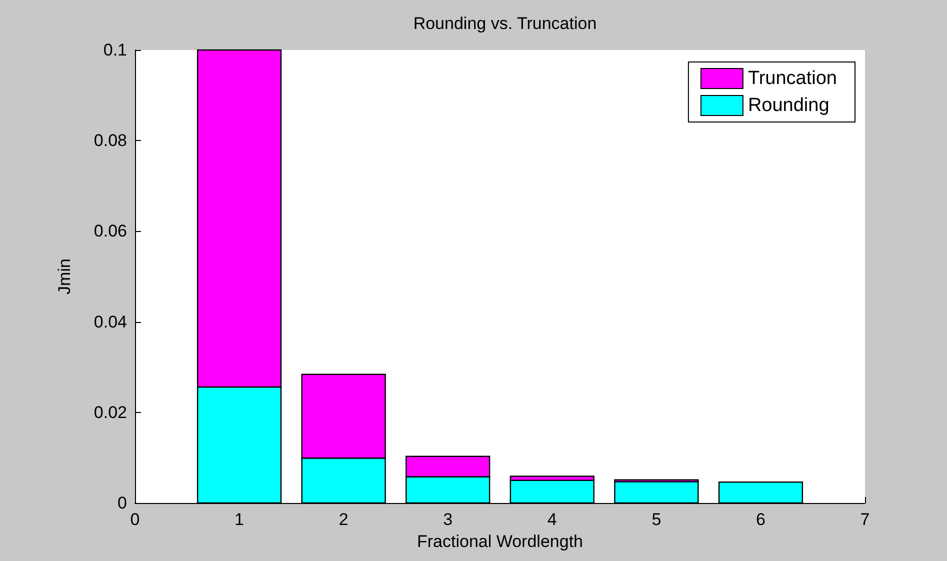 This screenshot has width=947, height=561. What do you see at coordinates (500, 541) in the screenshot?
I see `x-axis-title: Fractional Wordlength` at bounding box center [500, 541].